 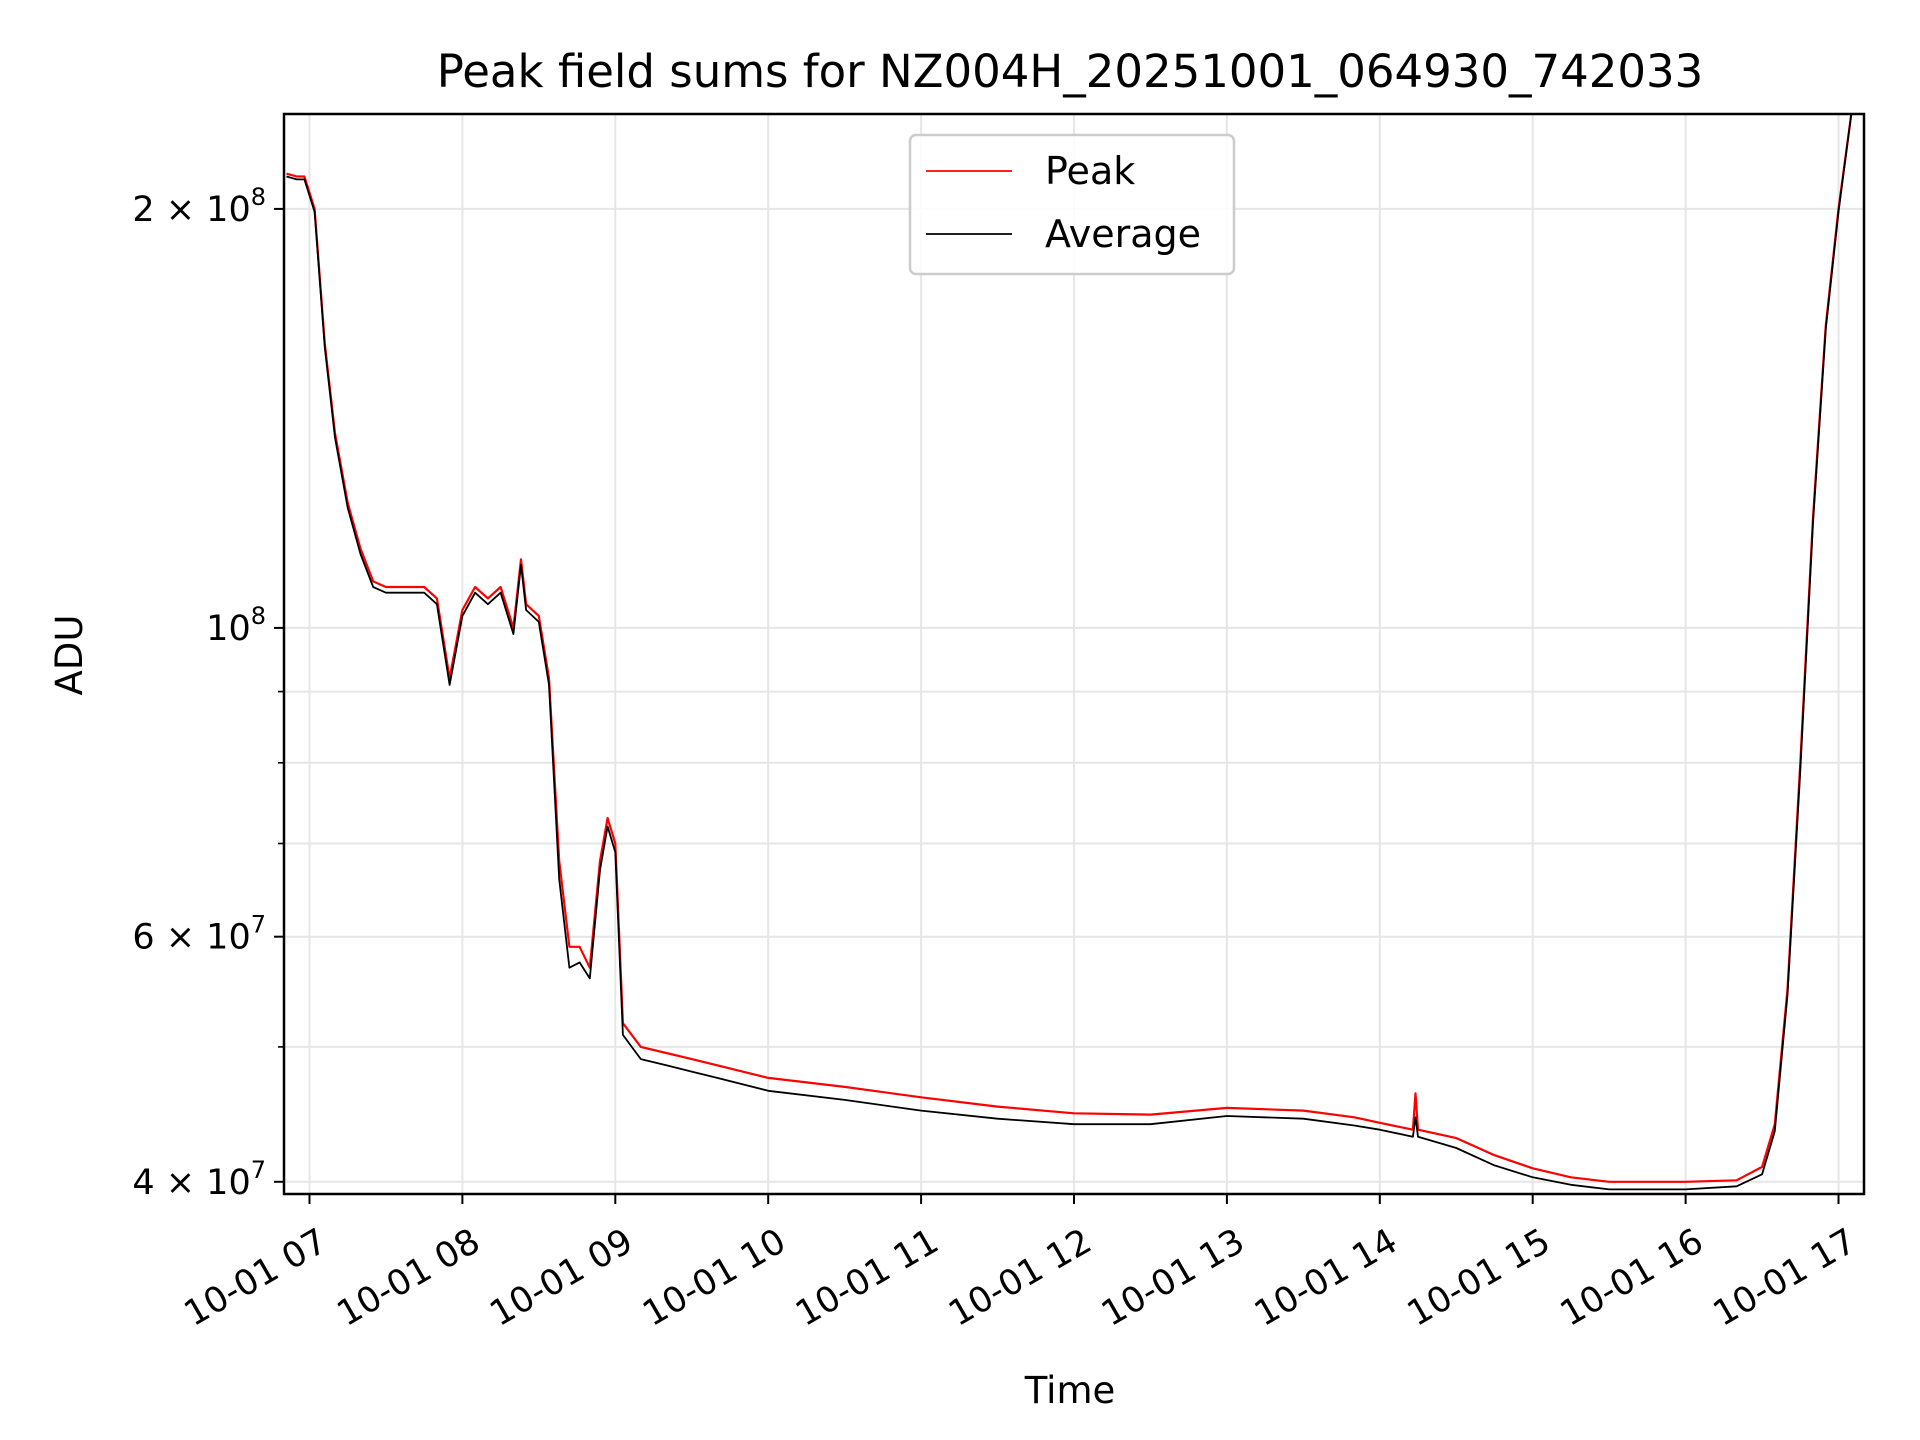 I want to click on y-tick-label-base: 4 × 10, so click(x=191, y=1183).